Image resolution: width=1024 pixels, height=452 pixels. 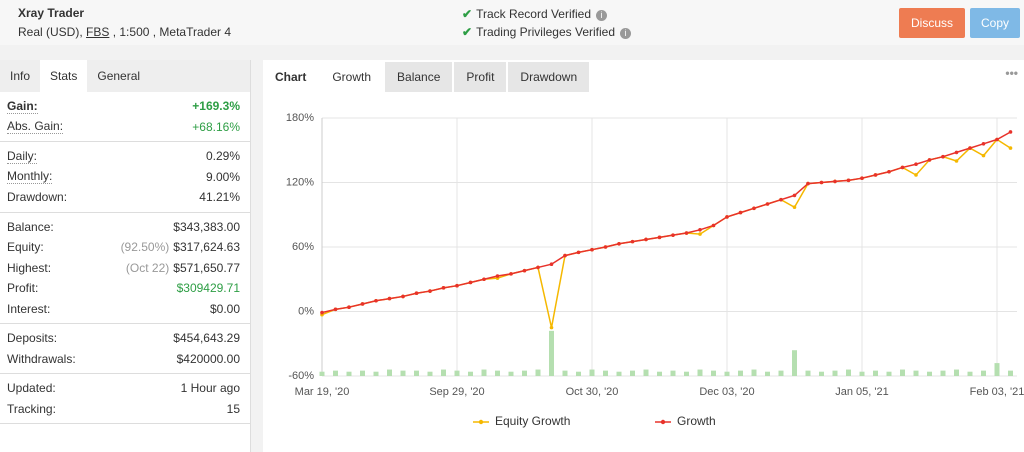 I want to click on chart-tab: Profit, so click(x=480, y=77).